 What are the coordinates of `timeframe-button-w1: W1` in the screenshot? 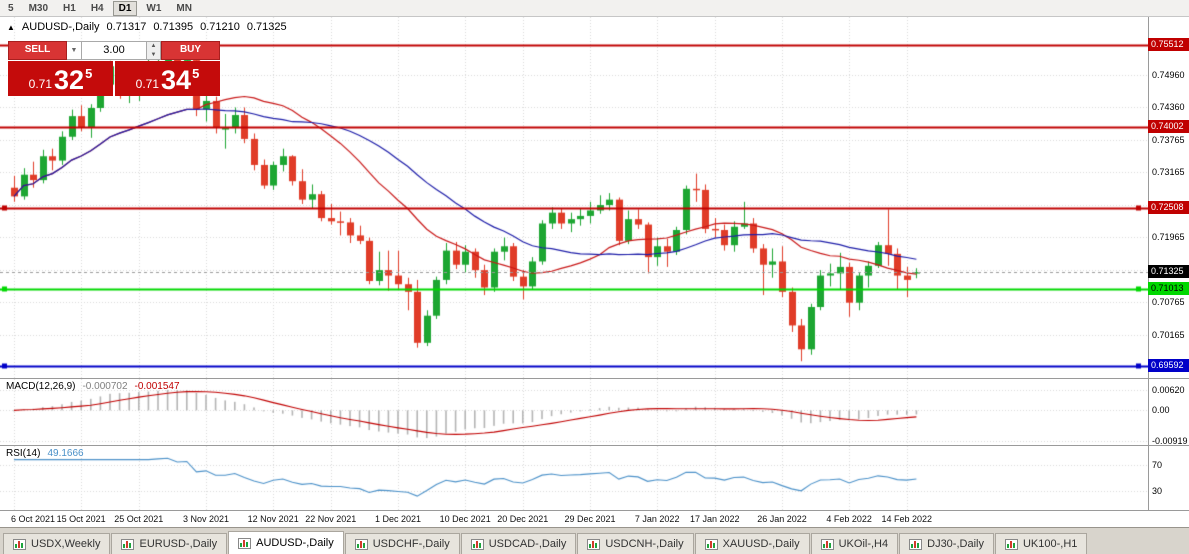 It's located at (154, 8).